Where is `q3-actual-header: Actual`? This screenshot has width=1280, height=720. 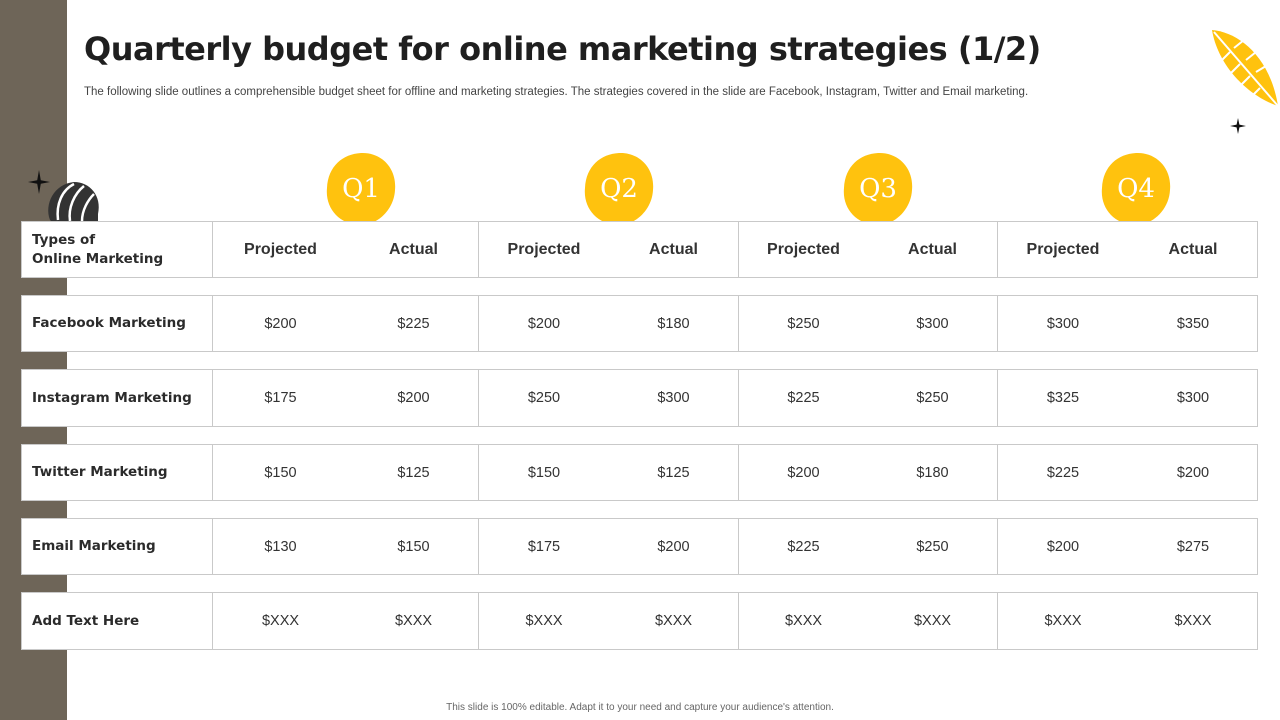
q3-actual-header: Actual is located at coordinates (932, 249).